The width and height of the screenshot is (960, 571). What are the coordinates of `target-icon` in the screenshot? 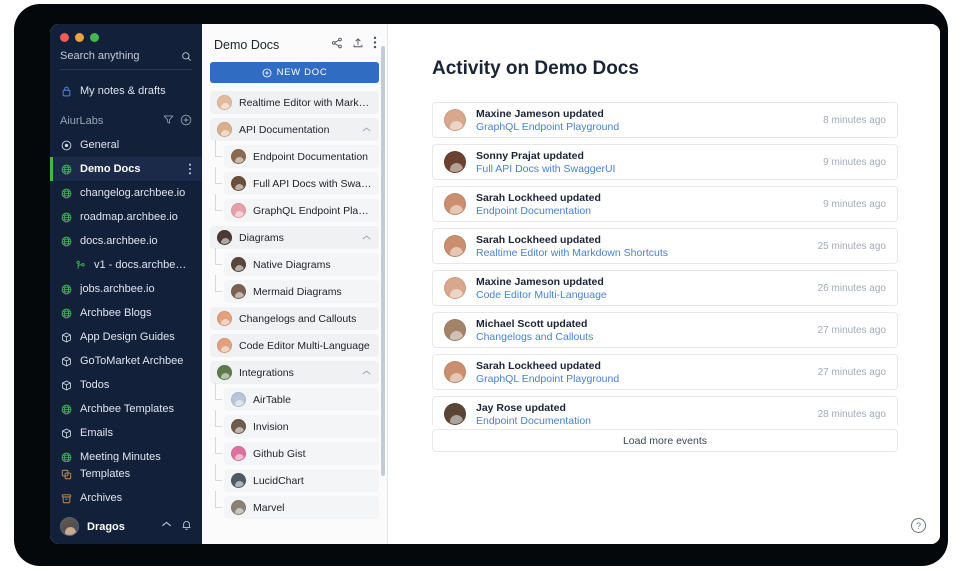 It's located at (66, 145).